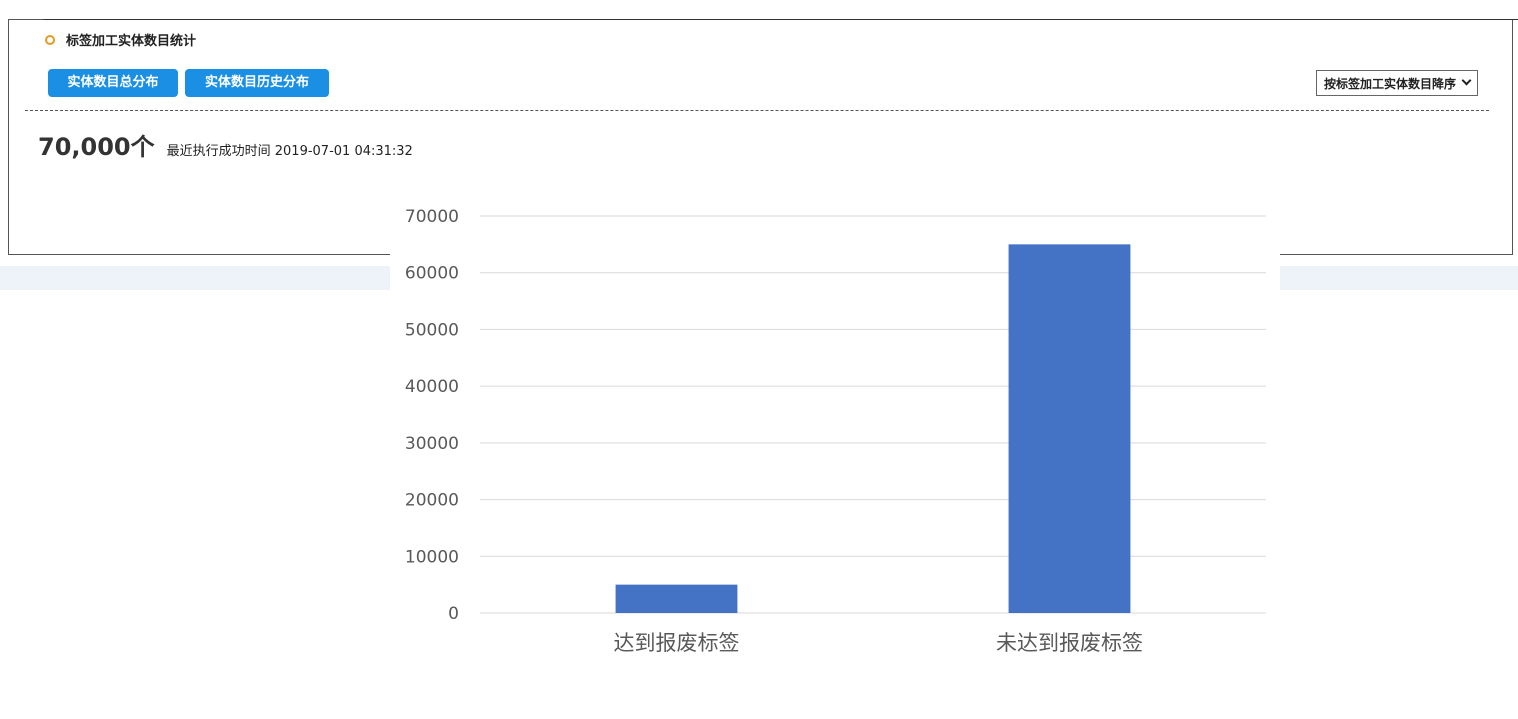 This screenshot has height=719, width=1518. Describe the element at coordinates (677, 643) in the screenshot. I see `x-category-label: 达到报废标签` at that location.